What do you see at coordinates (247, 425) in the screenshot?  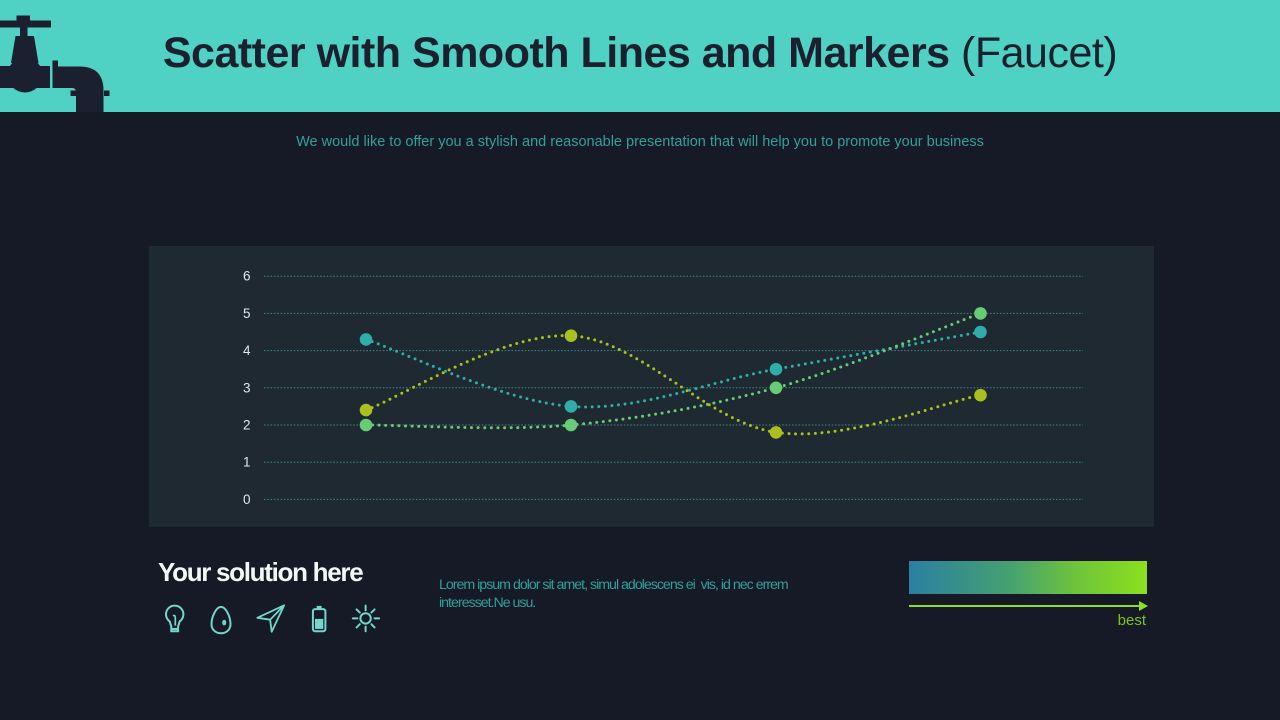 I see `svg-text: 2` at bounding box center [247, 425].